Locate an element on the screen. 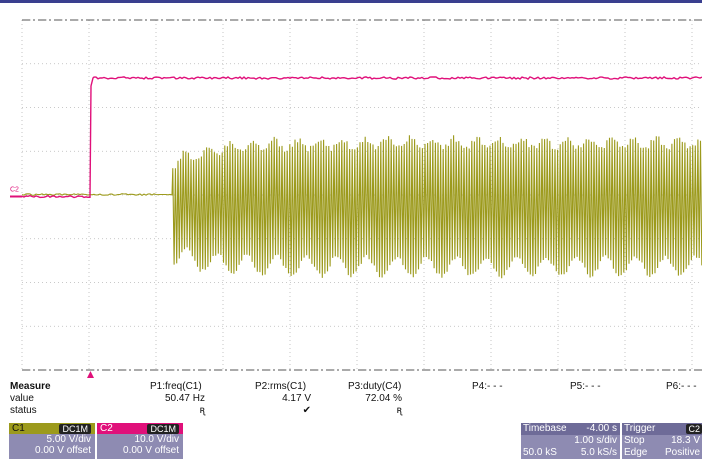  param-p2-status-icon: ✔ is located at coordinates (283, 411).